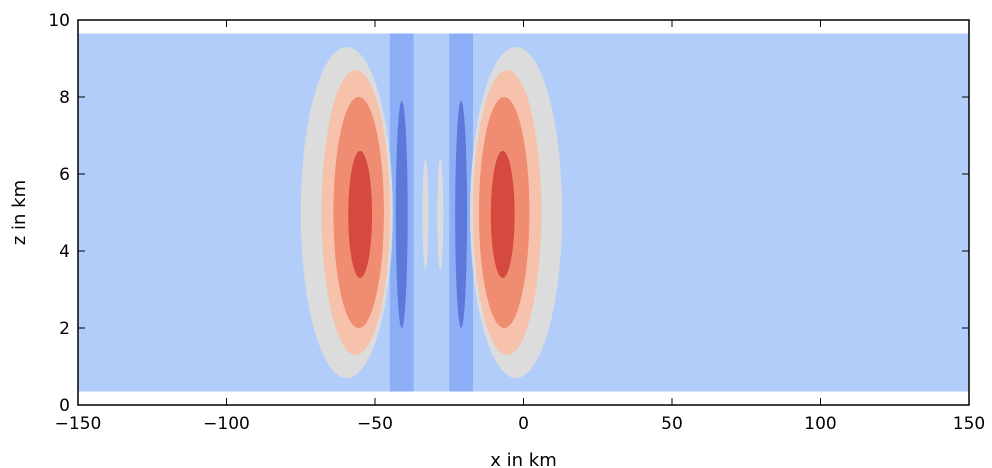  I want to click on x-tick-label: −150, so click(78, 424).